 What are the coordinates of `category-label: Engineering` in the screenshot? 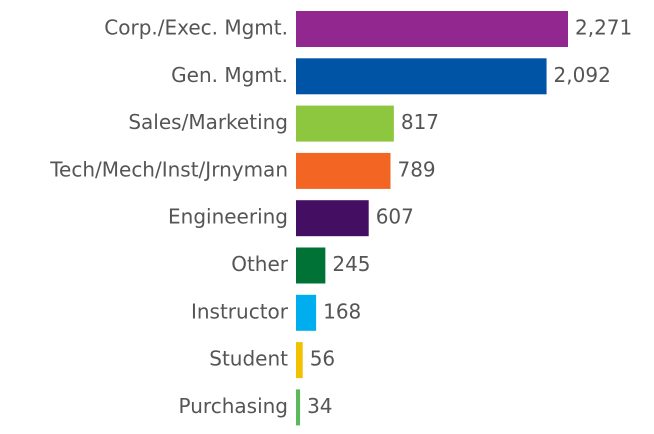 It's located at (228, 217).